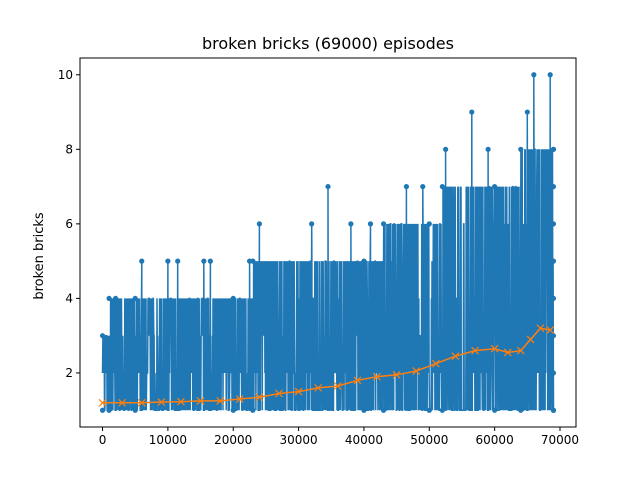 The height and width of the screenshot is (480, 640). Describe the element at coordinates (103, 440) in the screenshot. I see `x-tick-label: 0` at that location.